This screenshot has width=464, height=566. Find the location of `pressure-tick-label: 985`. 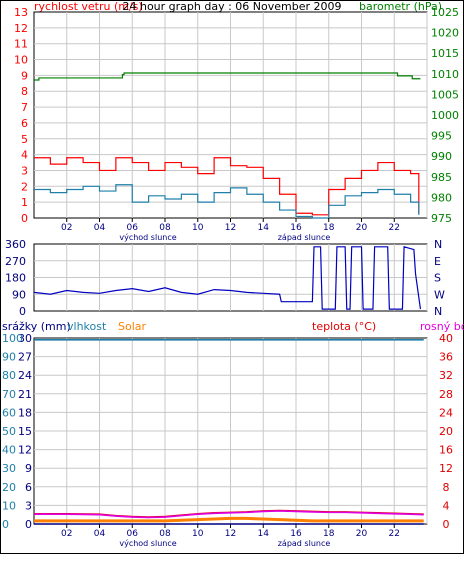

pressure-tick-label: 985 is located at coordinates (441, 177).